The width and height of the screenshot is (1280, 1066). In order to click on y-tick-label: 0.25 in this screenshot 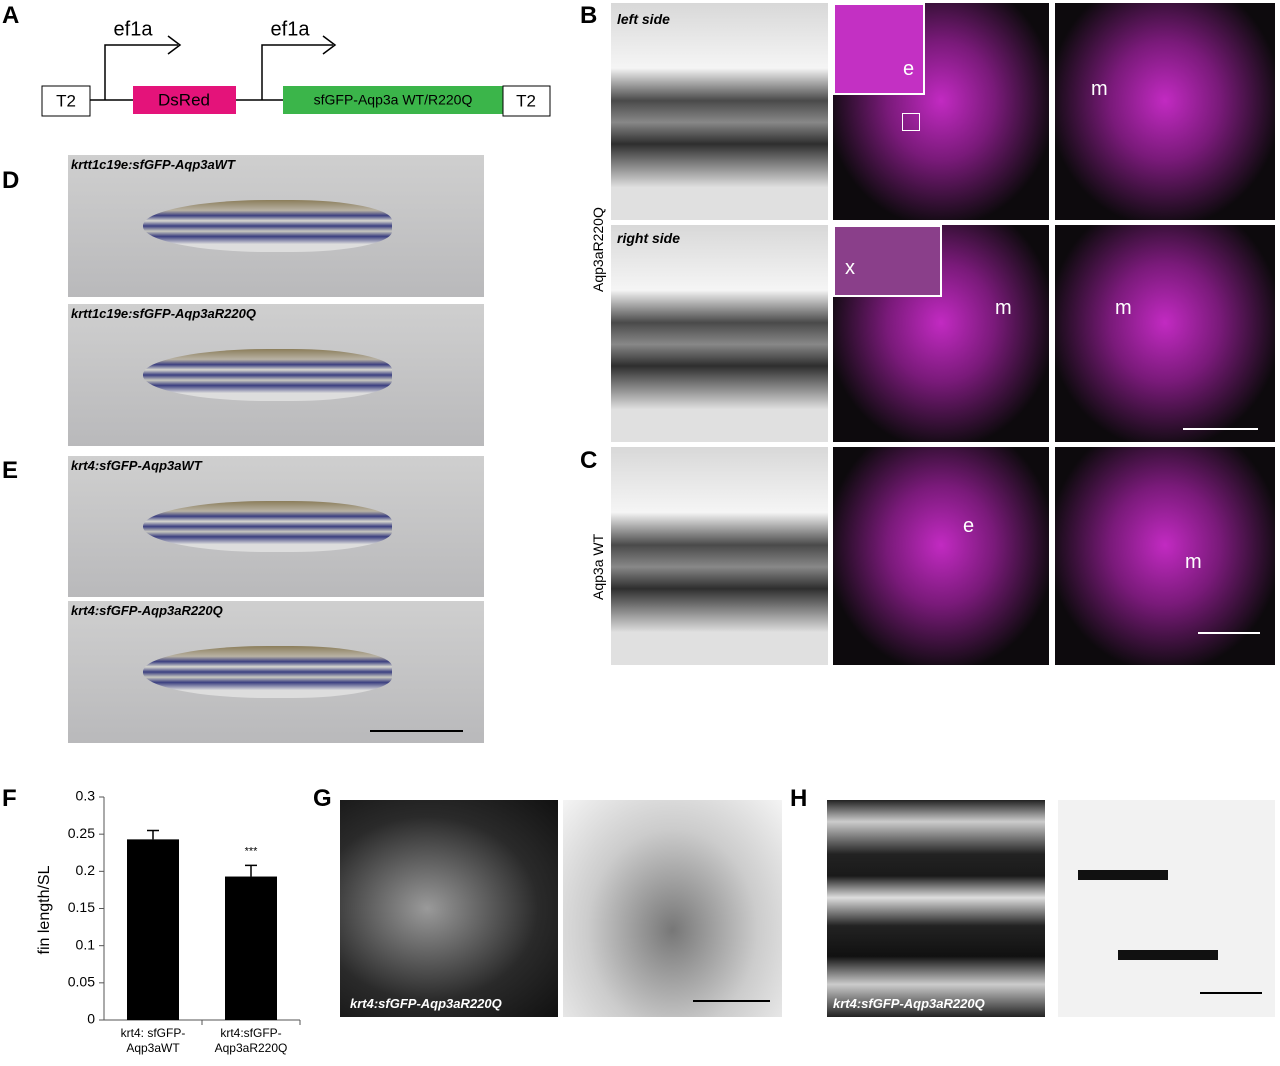, I will do `click(81, 833)`.